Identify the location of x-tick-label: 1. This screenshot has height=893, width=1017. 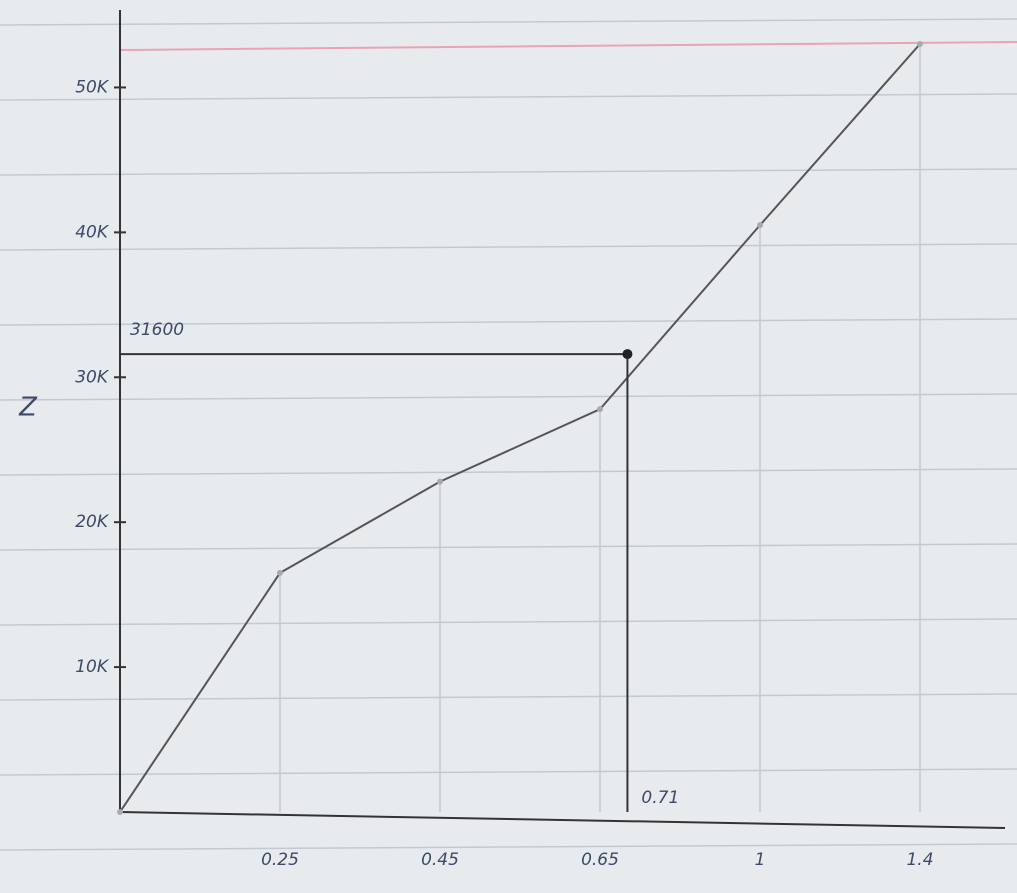
(760, 860).